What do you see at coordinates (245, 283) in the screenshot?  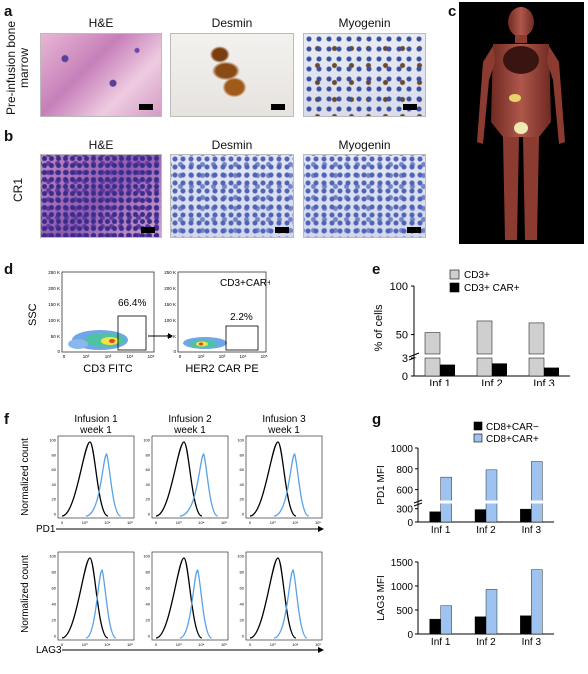 I see `flow-plot-2-title: CD3+CAR+` at bounding box center [245, 283].